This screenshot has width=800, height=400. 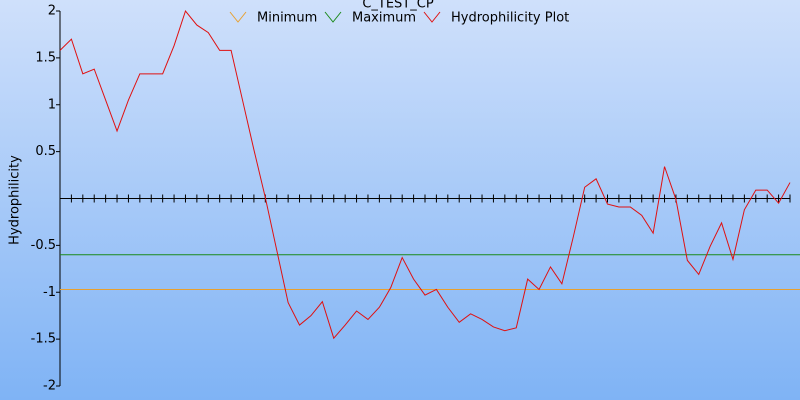 I want to click on y-tick-label: 0.5, so click(x=45, y=151).